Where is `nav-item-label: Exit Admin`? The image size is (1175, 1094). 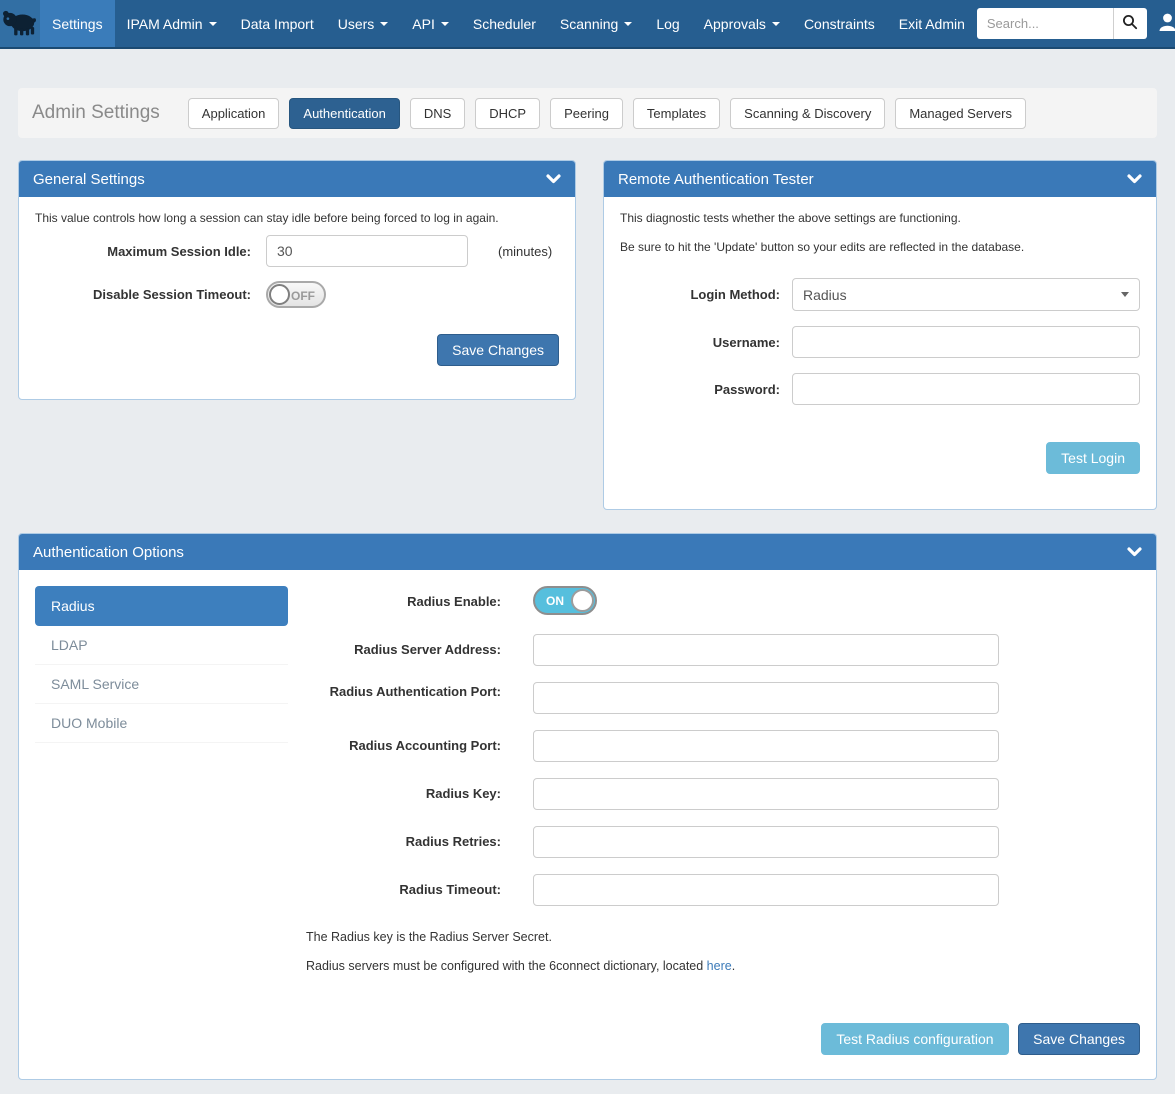
nav-item-label: Exit Admin is located at coordinates (931, 23).